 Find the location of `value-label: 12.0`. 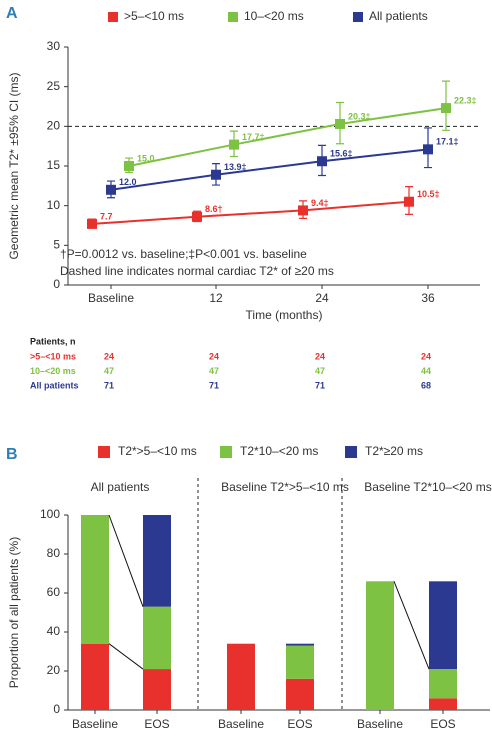

value-label: 12.0 is located at coordinates (128, 182).